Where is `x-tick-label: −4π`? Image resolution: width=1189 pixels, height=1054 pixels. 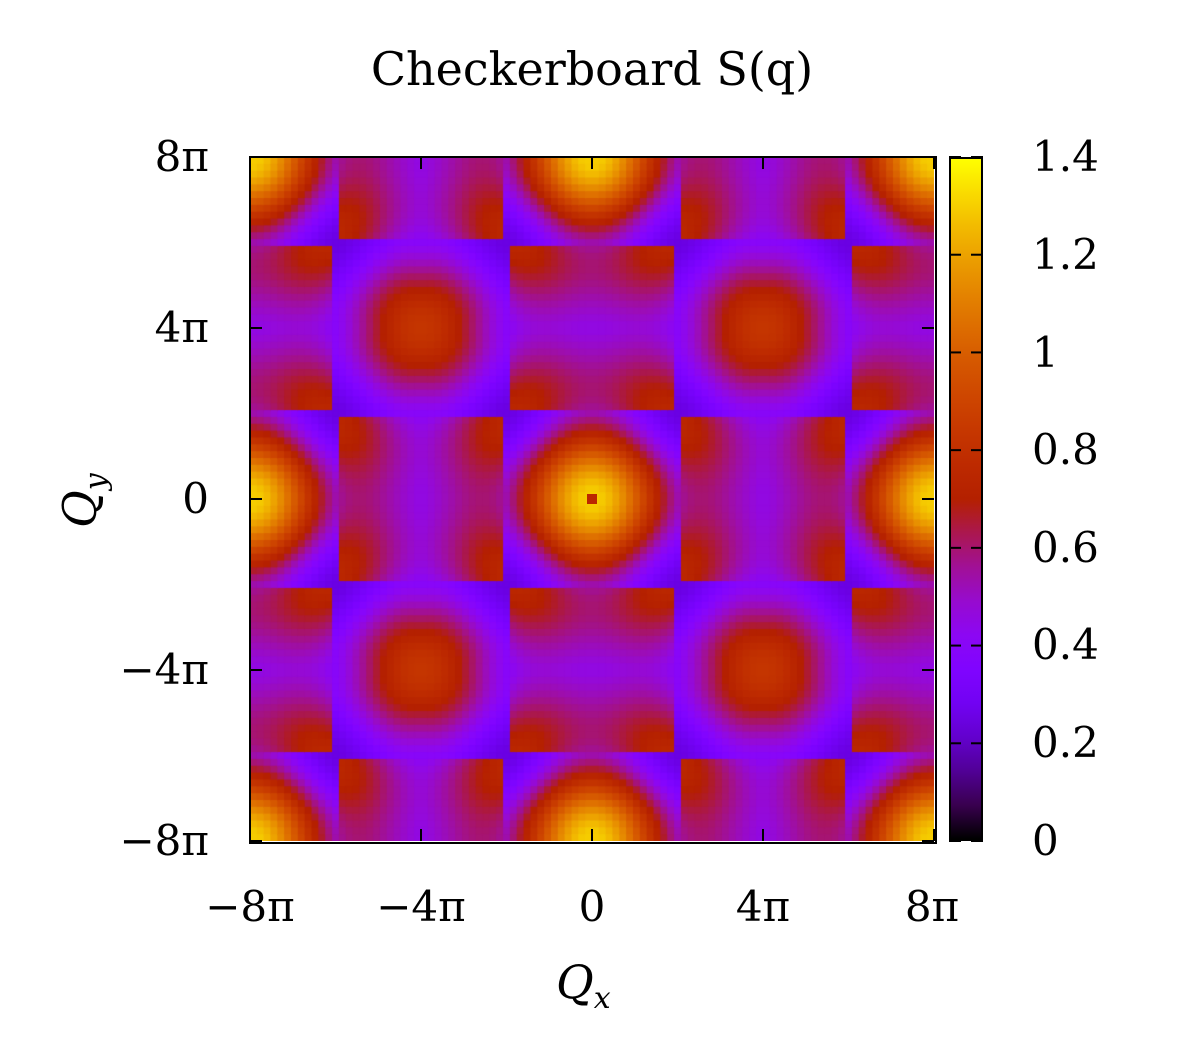
x-tick-label: −4π is located at coordinates (421, 906).